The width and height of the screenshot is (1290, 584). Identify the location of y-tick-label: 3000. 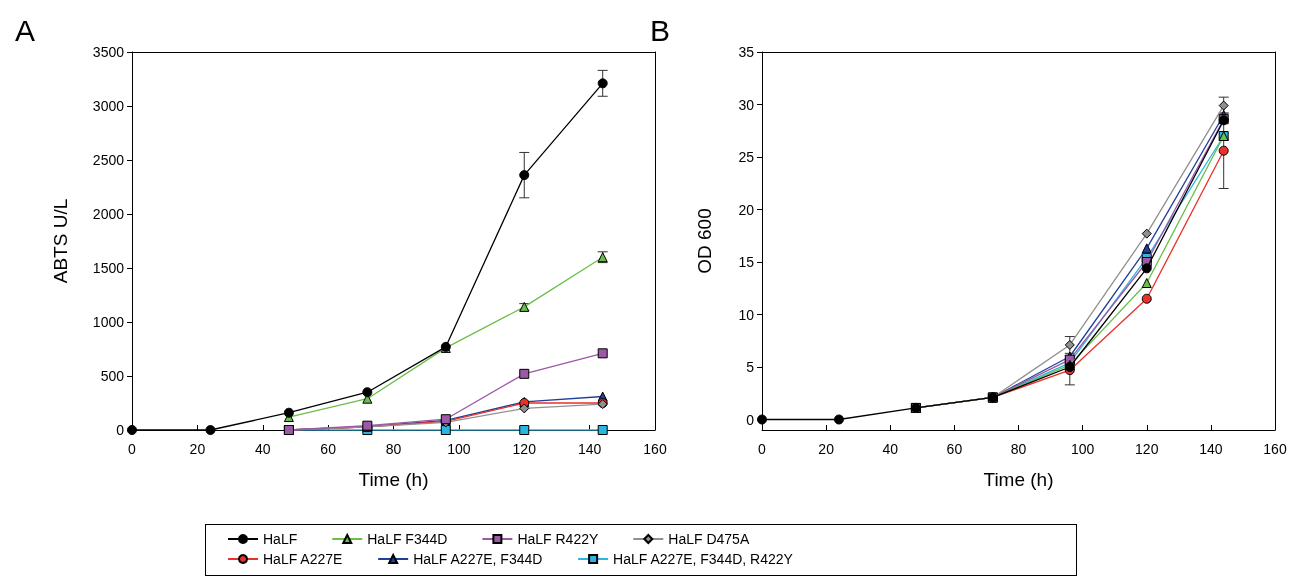
(108, 106).